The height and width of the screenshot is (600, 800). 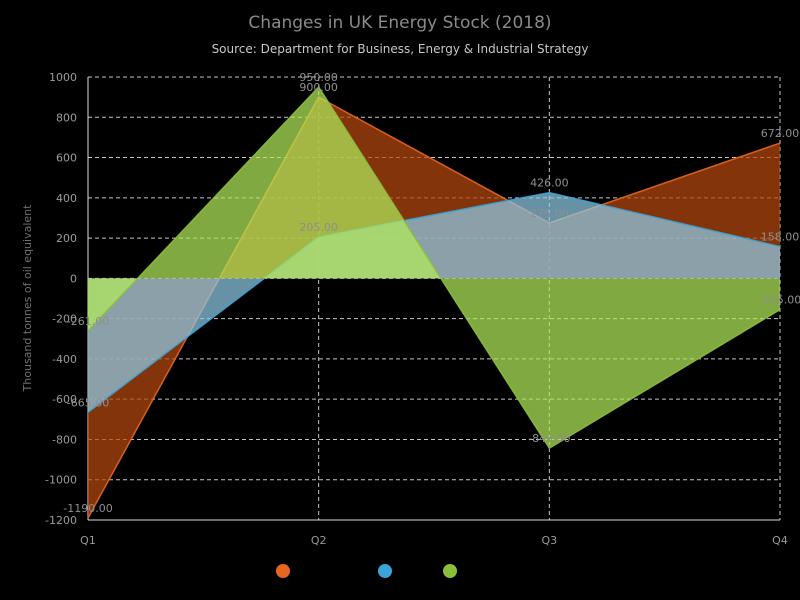 What do you see at coordinates (318, 87) in the screenshot?
I see `data-label: 900.00` at bounding box center [318, 87].